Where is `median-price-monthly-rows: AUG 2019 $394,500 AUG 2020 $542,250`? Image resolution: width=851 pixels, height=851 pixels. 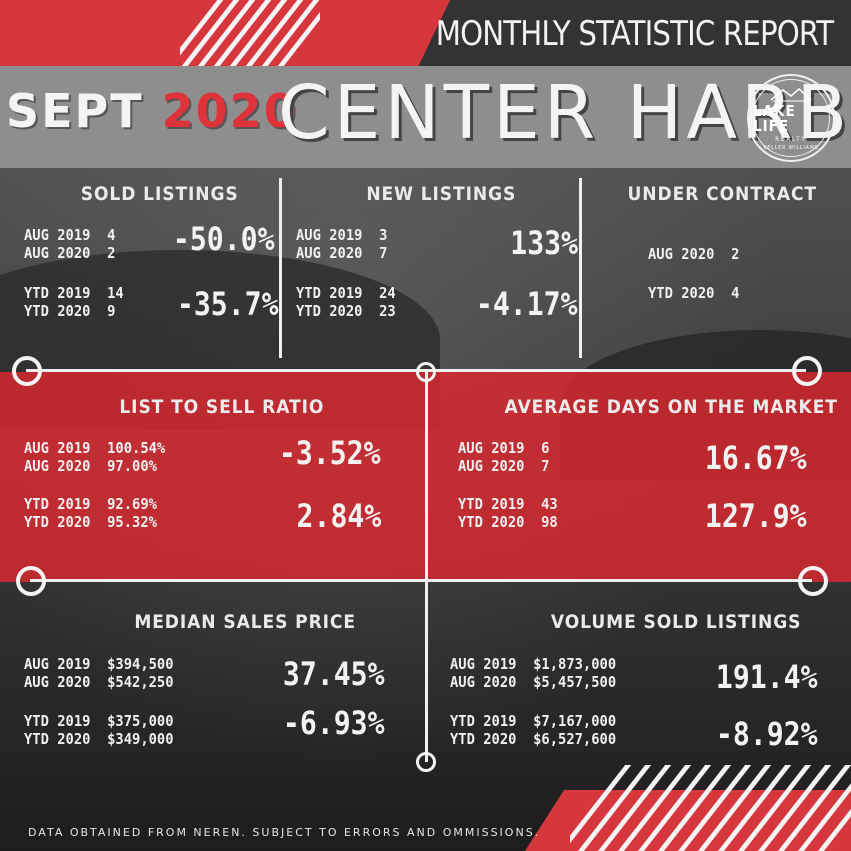 median-price-monthly-rows: AUG 2019 $394,500 AUG 2020 $542,250 is located at coordinates (99, 673).